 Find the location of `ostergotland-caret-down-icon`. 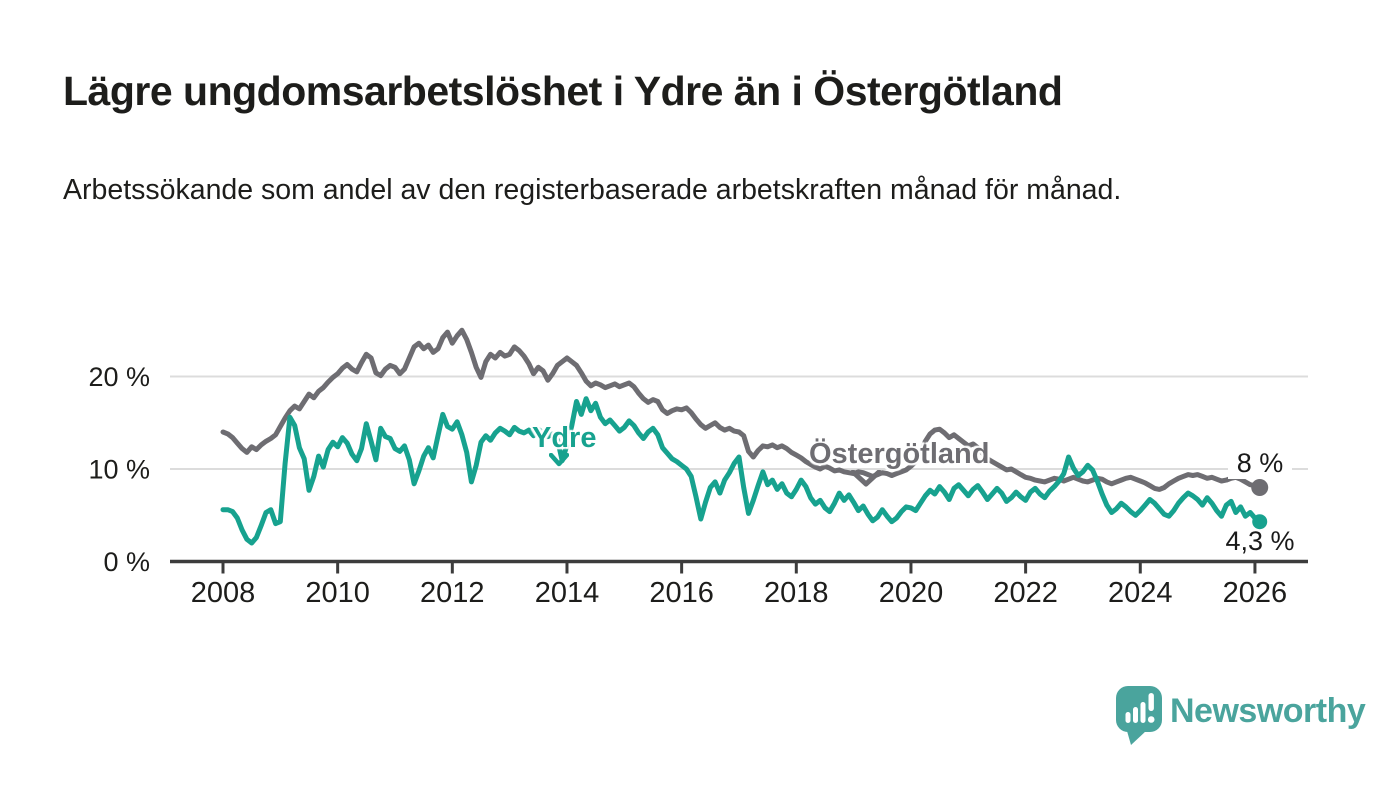

ostergotland-caret-down-icon is located at coordinates (866, 478).